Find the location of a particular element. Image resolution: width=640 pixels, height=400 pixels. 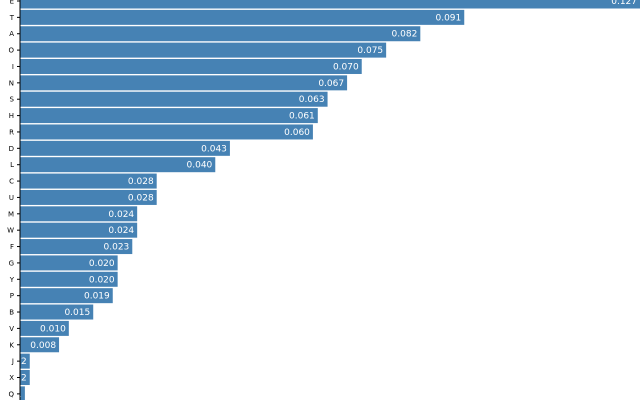

y-tick-label: G is located at coordinates (11, 263).